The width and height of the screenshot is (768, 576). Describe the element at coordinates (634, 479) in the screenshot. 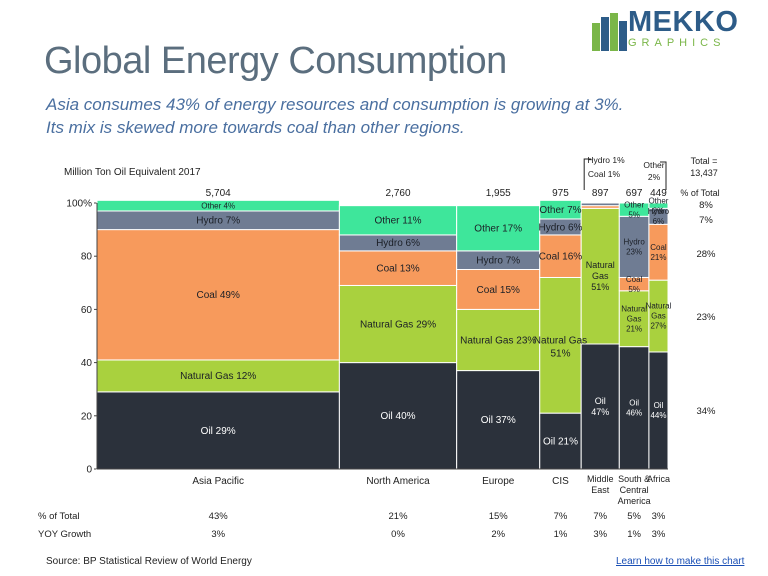

I see `region-name-label: South &` at that location.